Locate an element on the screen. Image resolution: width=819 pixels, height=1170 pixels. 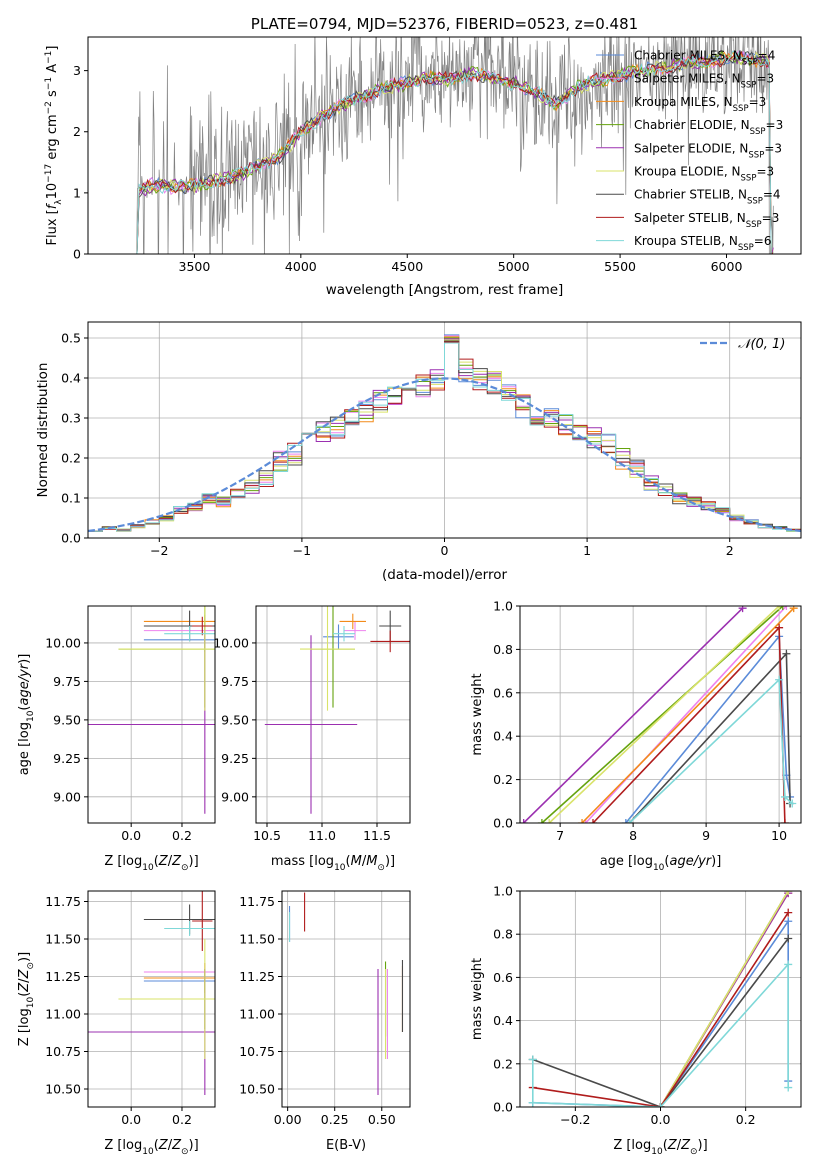
x-tick-label: 4500 is located at coordinates (407, 266).